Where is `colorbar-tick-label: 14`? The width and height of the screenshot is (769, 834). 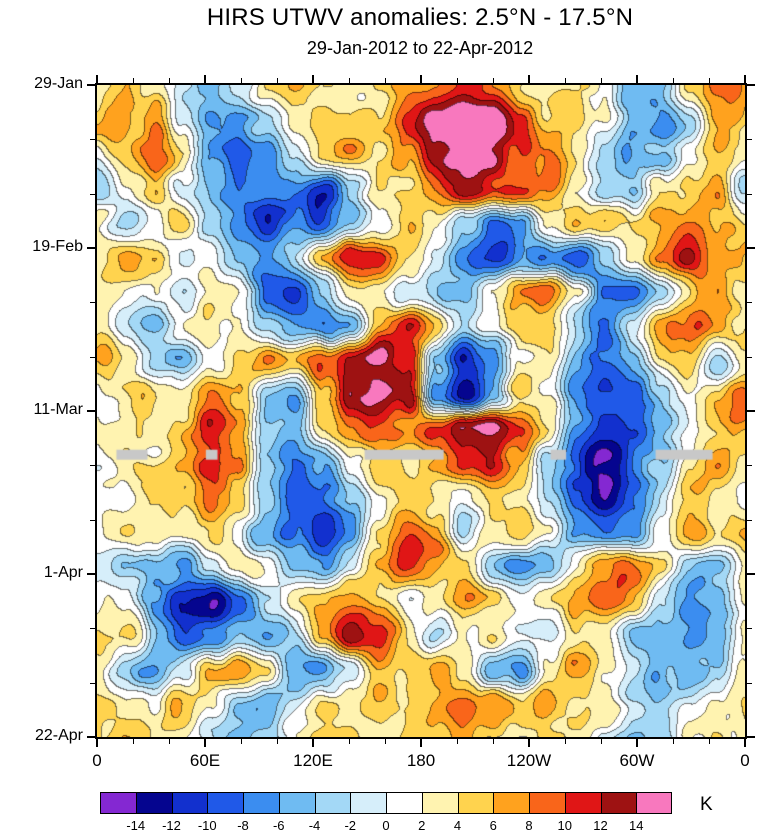
colorbar-tick-label: 14 is located at coordinates (636, 825).